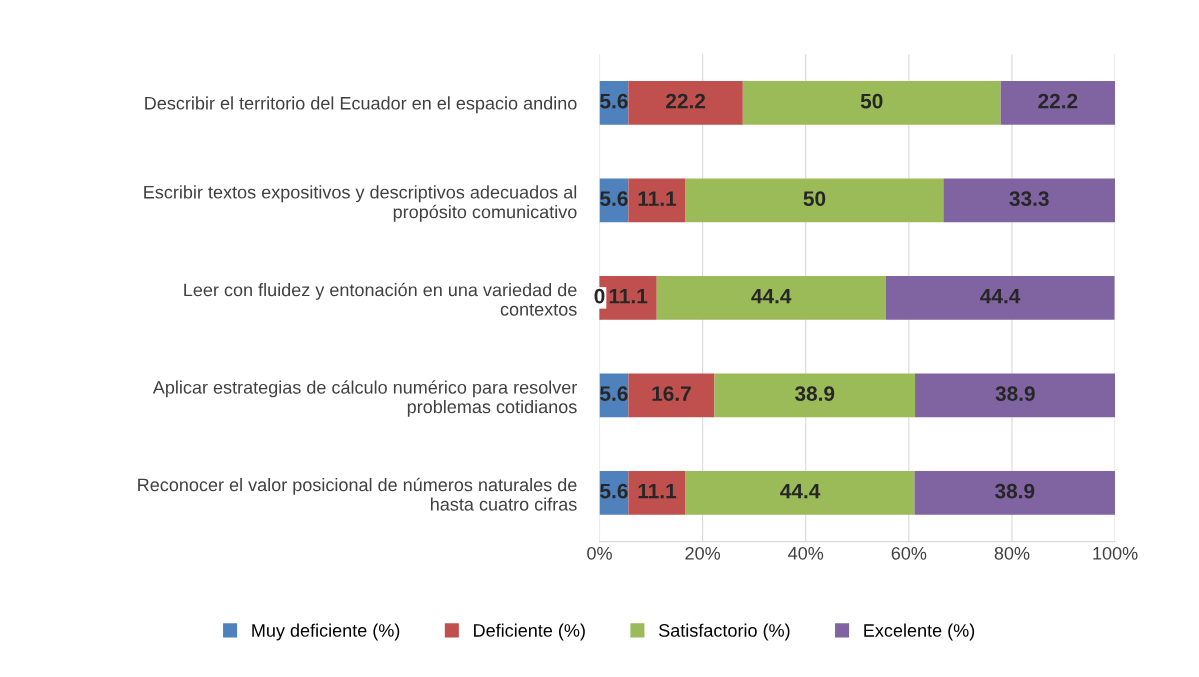  Describe the element at coordinates (671, 393) in the screenshot. I see `data-label: 16.7` at that location.